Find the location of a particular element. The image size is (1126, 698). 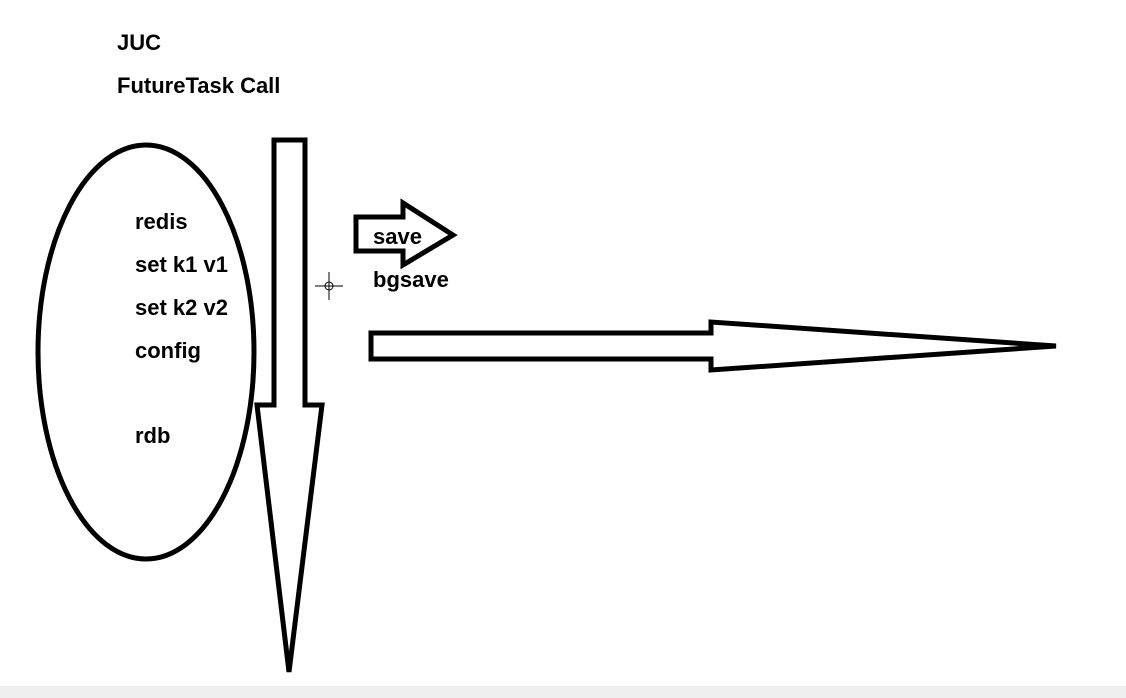

save-arrow is located at coordinates (405, 234).